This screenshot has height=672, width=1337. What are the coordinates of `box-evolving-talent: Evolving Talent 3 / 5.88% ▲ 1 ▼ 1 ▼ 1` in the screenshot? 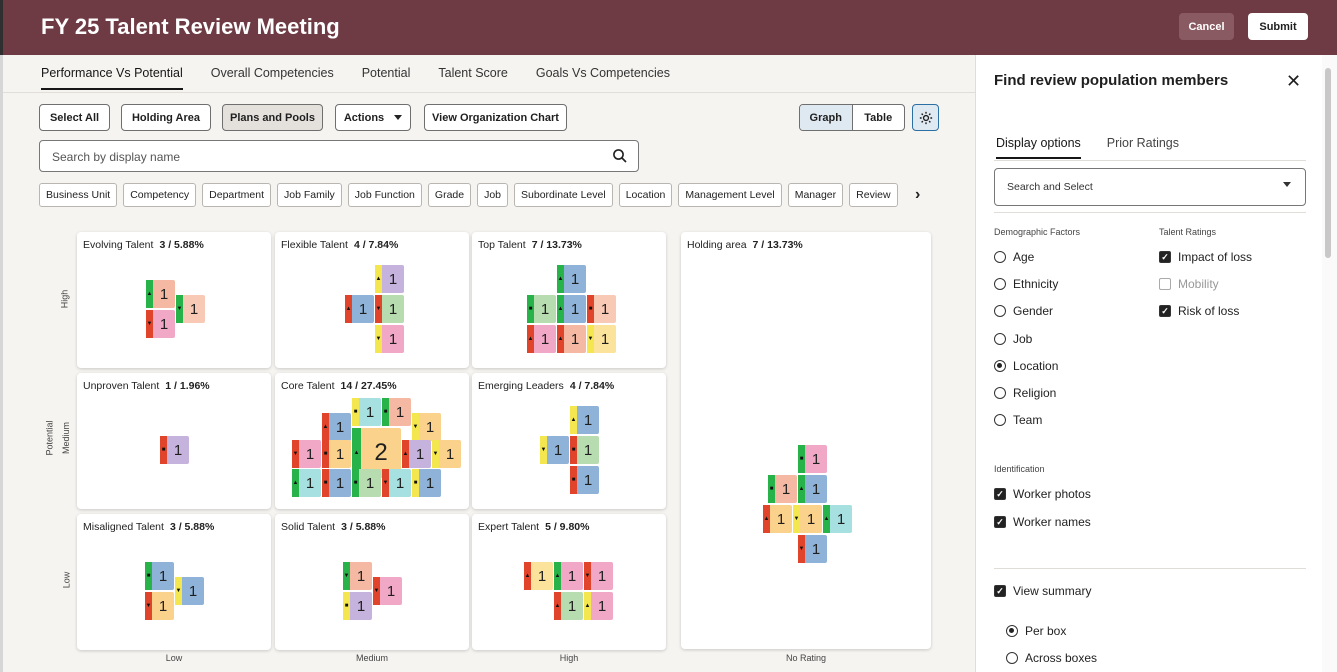 It's located at (174, 300).